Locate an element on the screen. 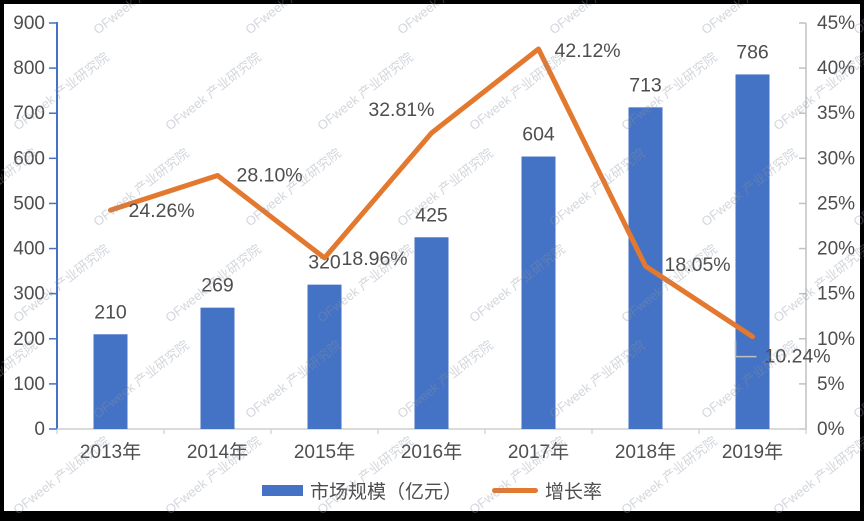  x-axis-category-label: 2016年 is located at coordinates (431, 452).